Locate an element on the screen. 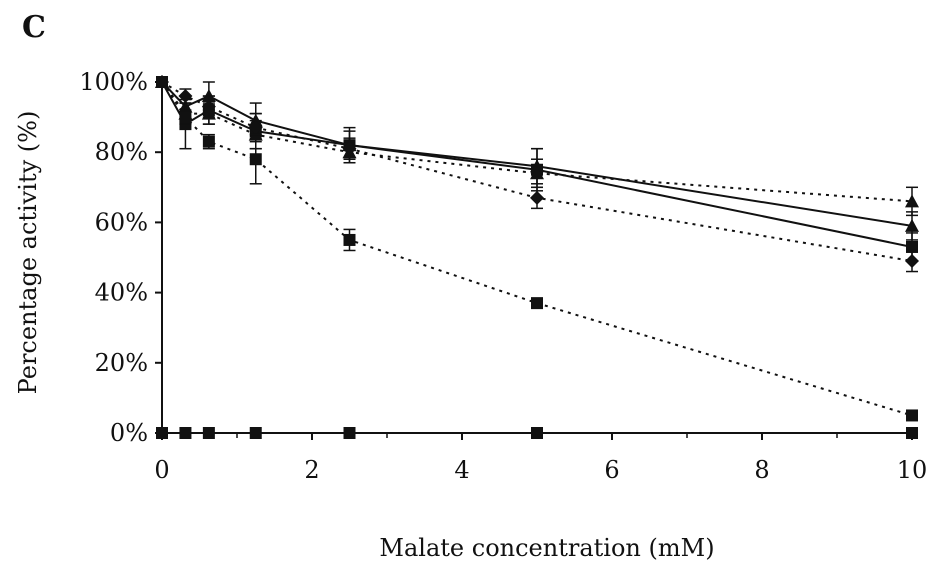 This screenshot has width=938, height=570. y-tick-label: 80% is located at coordinates (121, 152).